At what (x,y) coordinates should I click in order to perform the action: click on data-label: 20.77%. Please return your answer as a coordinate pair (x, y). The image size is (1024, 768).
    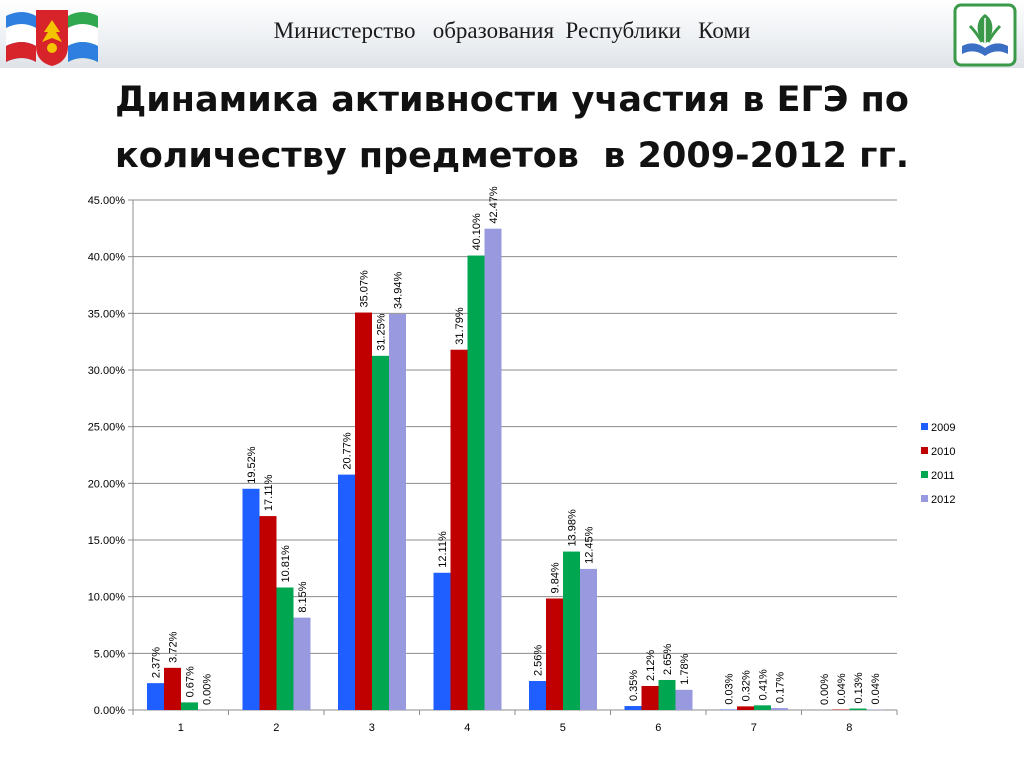
    Looking at the image, I should click on (348, 451).